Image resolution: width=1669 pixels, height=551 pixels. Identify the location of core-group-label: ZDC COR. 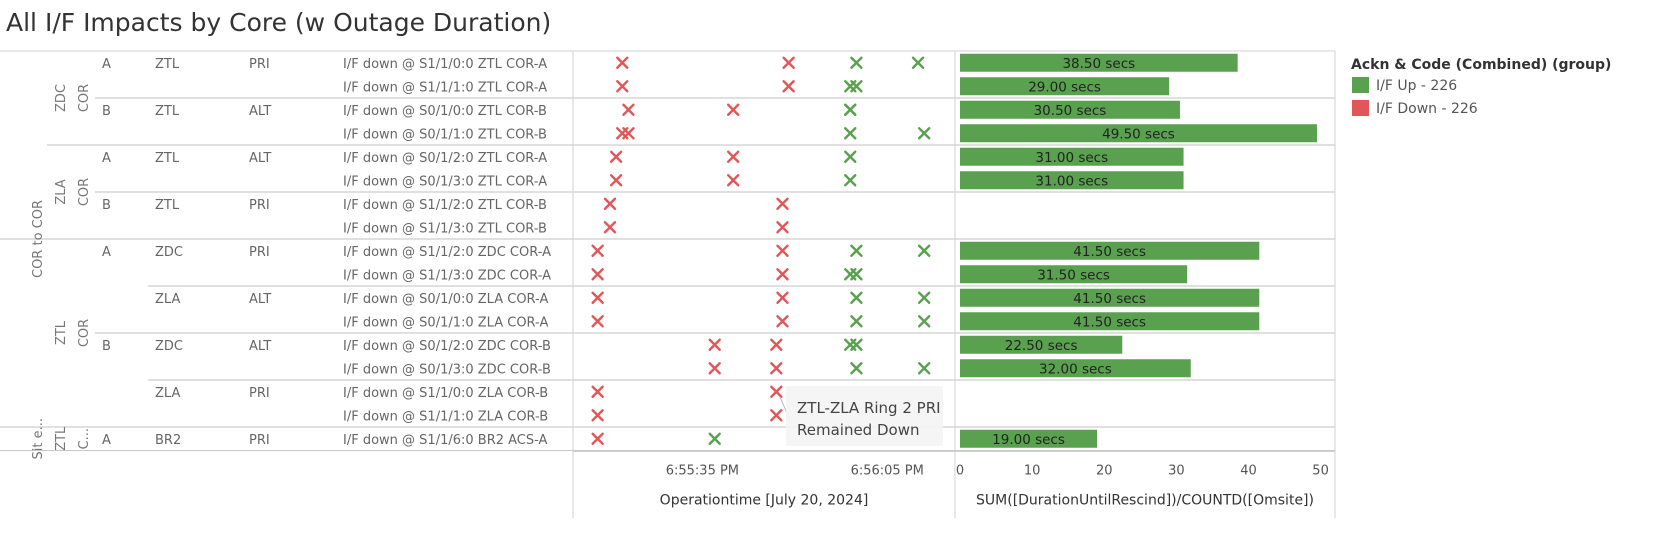
(73, 98).